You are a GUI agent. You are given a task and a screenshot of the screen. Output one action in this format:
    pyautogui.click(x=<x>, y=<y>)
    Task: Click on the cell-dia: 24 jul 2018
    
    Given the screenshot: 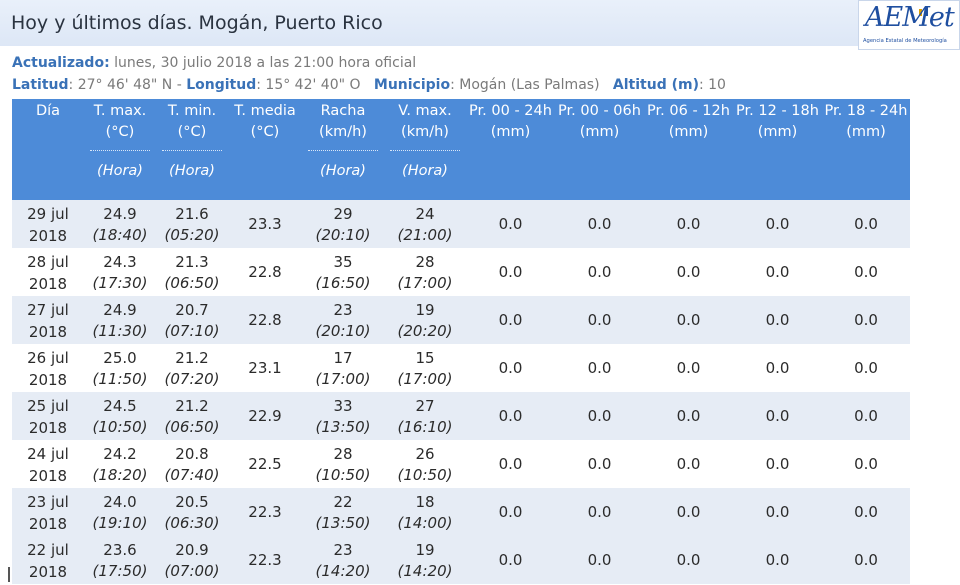 What is the action you would take?
    pyautogui.click(x=48, y=465)
    